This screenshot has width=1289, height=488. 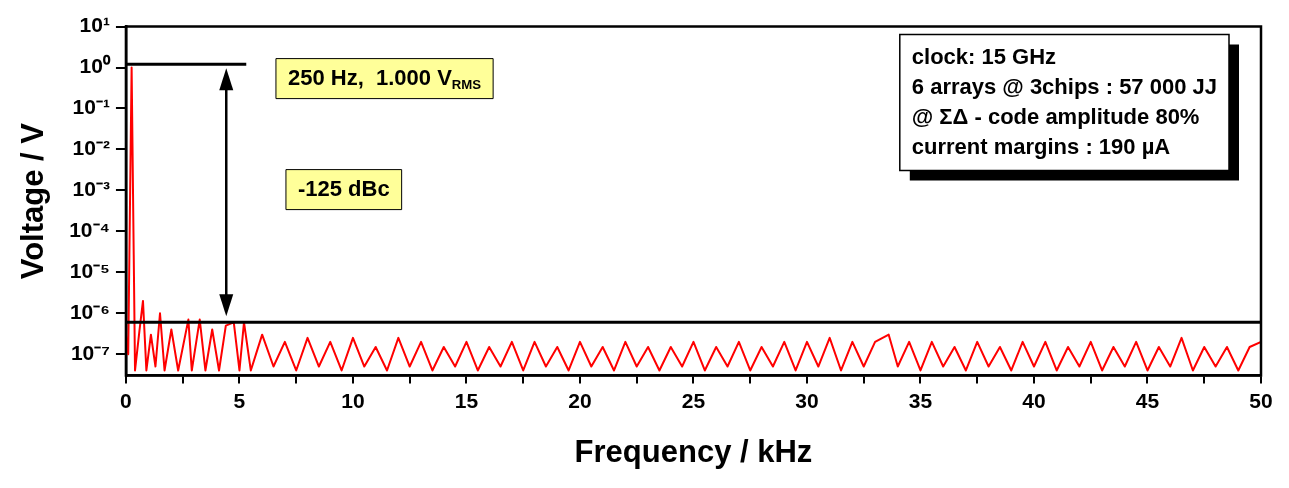 I want to click on annotation: clock: 15 GHz, so click(x=984, y=56).